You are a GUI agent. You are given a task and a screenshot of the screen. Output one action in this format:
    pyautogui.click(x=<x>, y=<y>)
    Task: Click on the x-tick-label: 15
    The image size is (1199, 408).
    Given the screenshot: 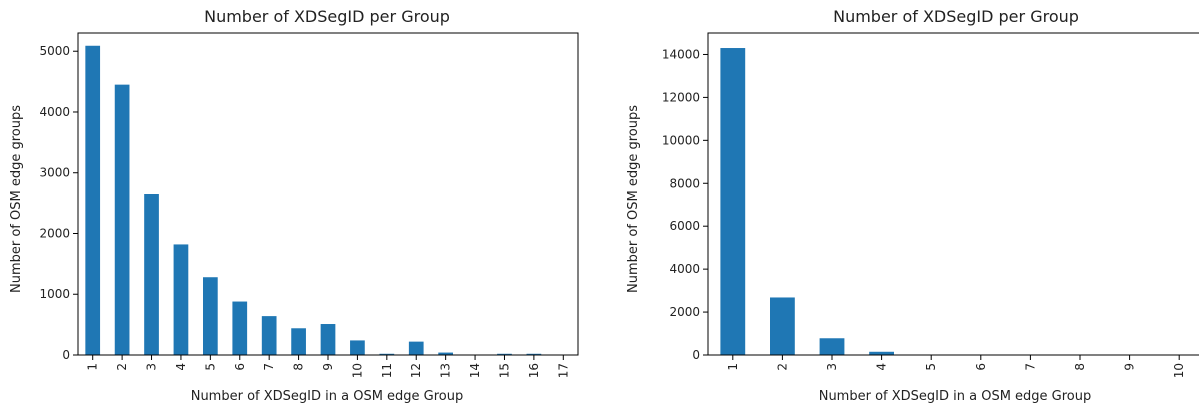 What is the action you would take?
    pyautogui.click(x=504, y=370)
    